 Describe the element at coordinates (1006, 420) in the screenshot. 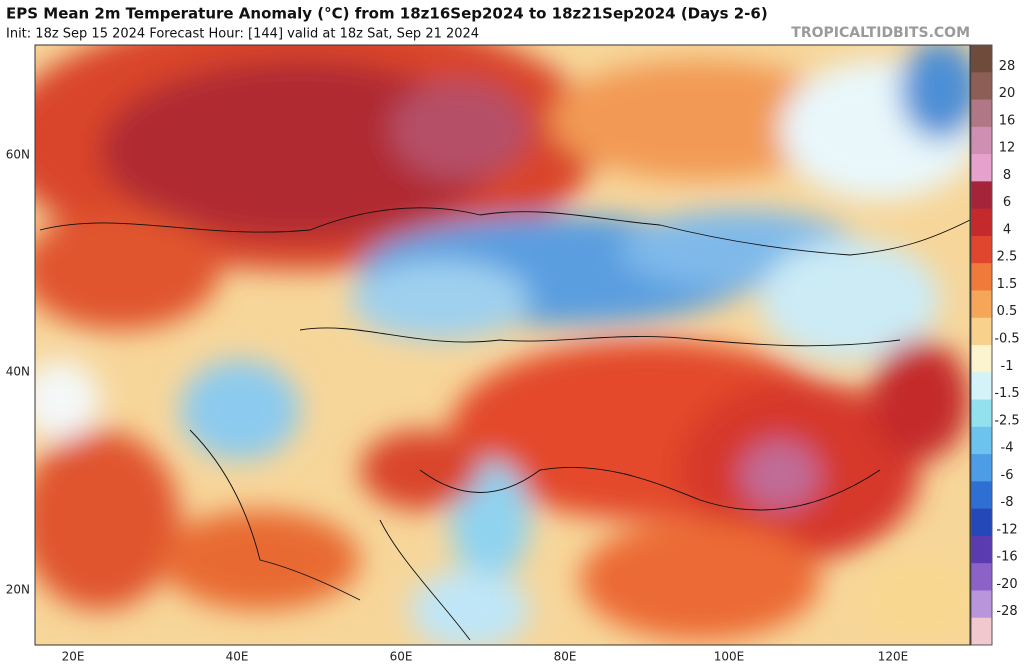

I see `colorbar-label: -2.5` at that location.